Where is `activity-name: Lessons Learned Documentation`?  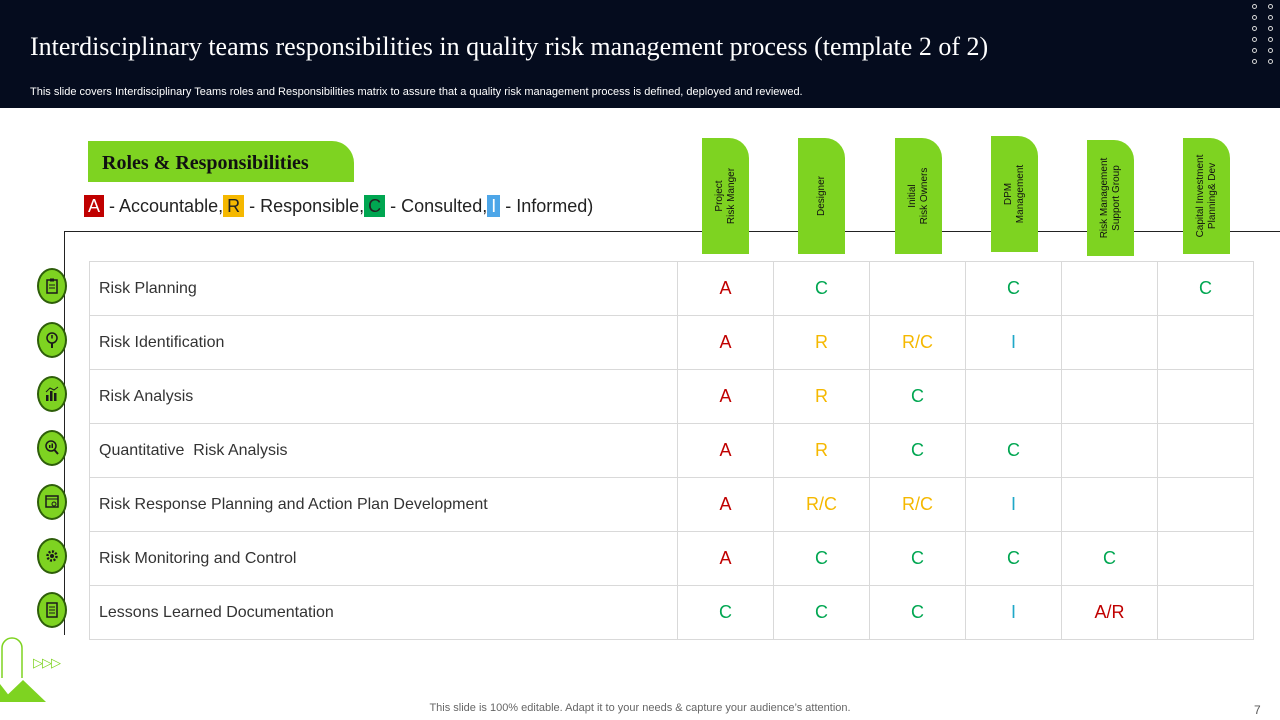 activity-name: Lessons Learned Documentation is located at coordinates (383, 612).